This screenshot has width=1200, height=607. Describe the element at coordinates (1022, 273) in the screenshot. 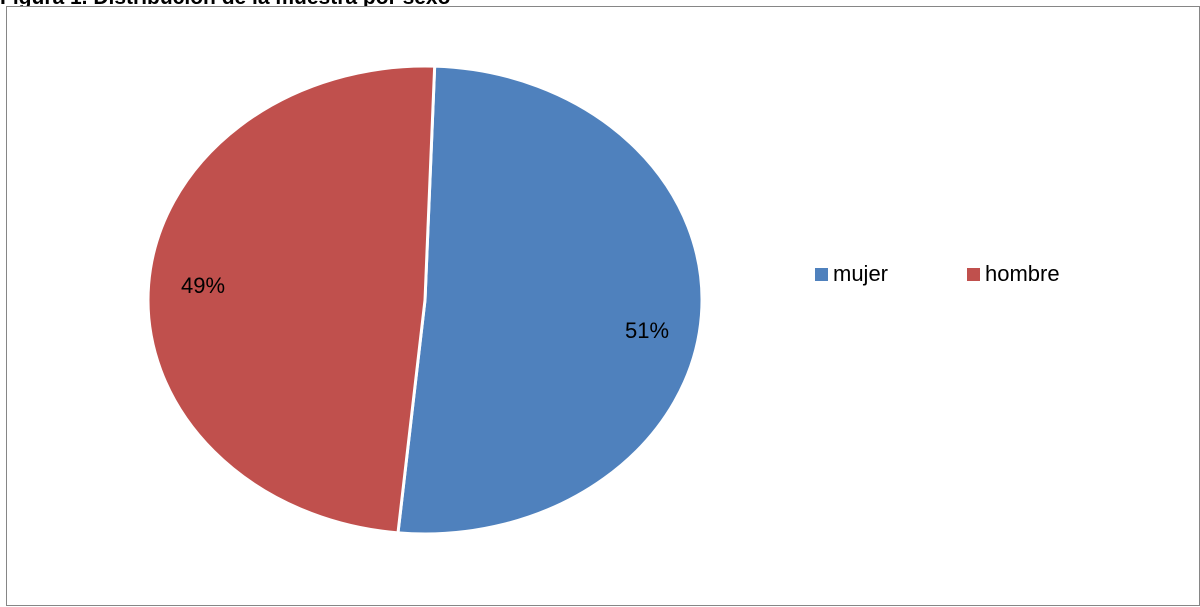

I see `legend-label-hombre: hombre` at that location.